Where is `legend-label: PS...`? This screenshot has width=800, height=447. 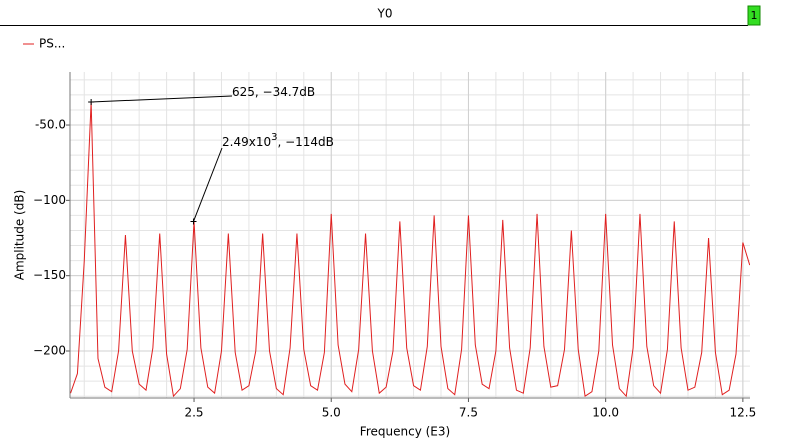
legend-label: PS... is located at coordinates (52, 44).